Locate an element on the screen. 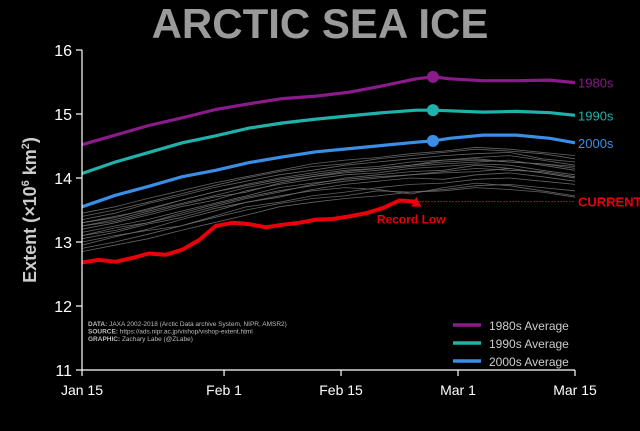  source-line: GRAPHIC: Zachary Labe (@ZLabe) is located at coordinates (140, 339).